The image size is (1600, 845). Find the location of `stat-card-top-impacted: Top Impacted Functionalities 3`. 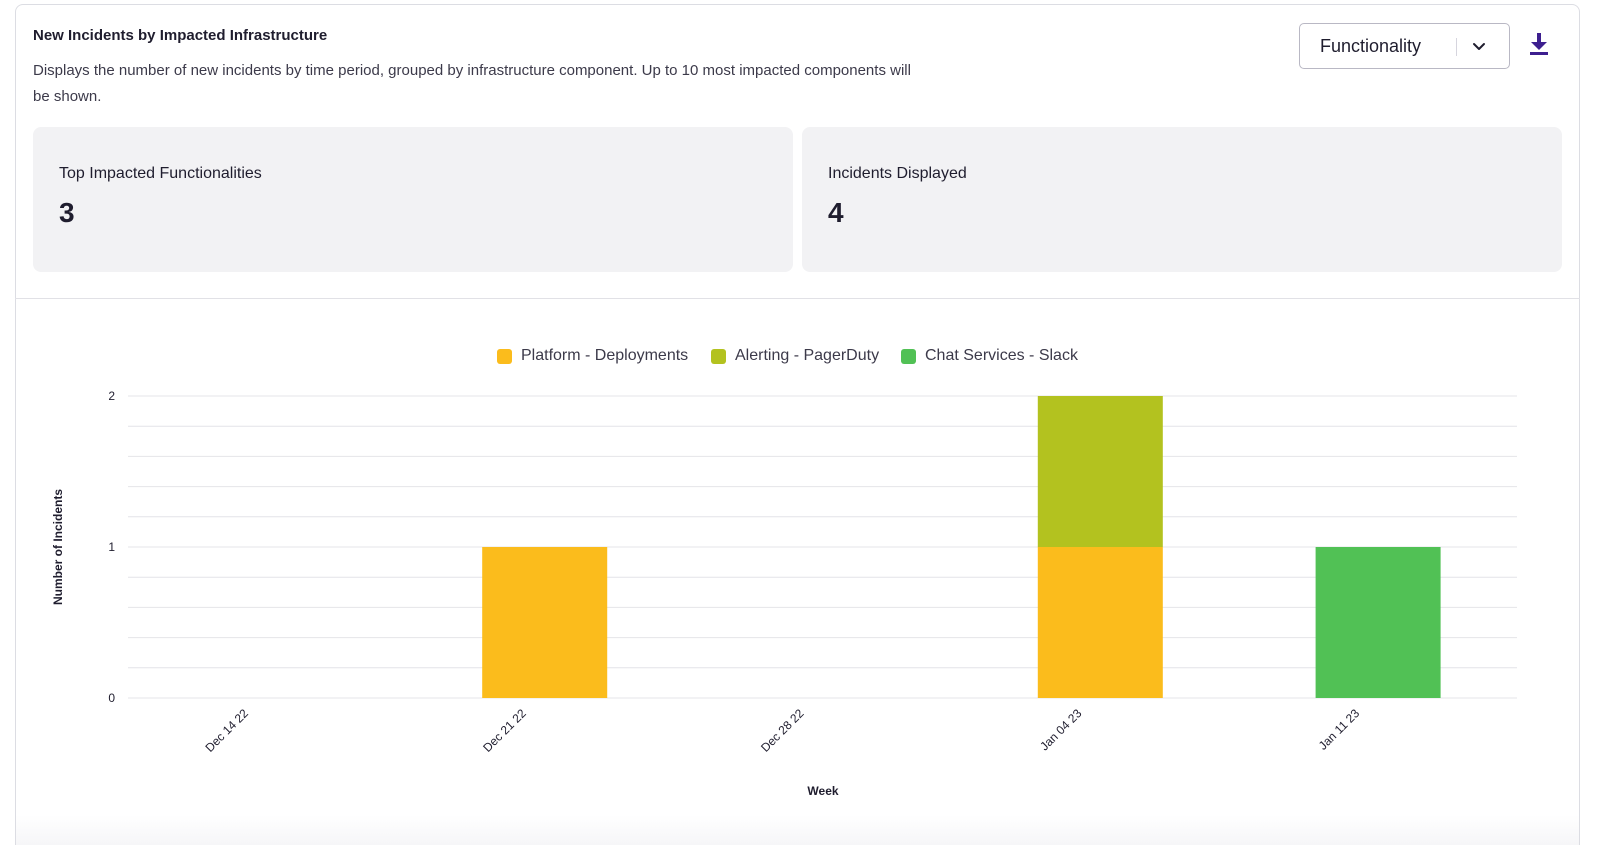

stat-card-top-impacted: Top Impacted Functionalities 3 is located at coordinates (413, 199).